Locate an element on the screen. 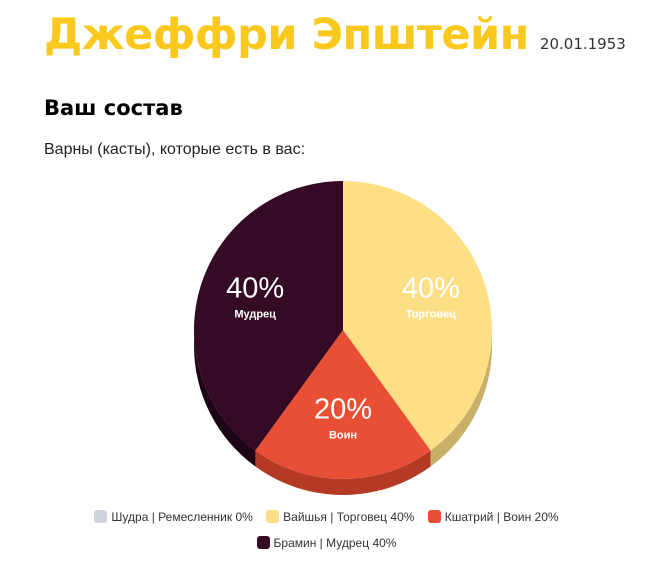 This screenshot has width=653, height=569. legend-pct: 20% is located at coordinates (546, 517).